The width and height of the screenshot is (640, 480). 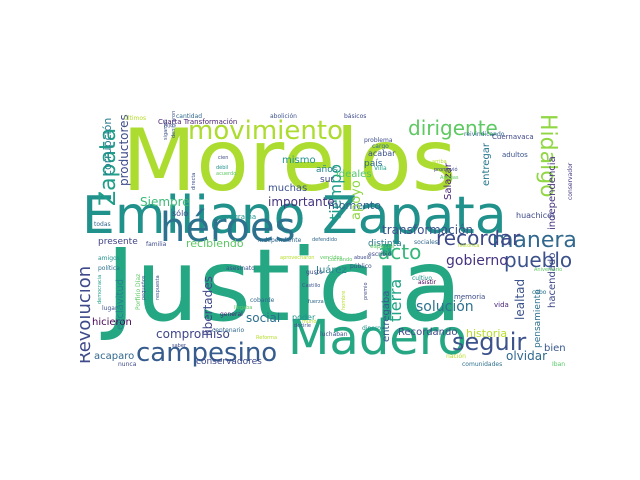 I want to click on cloud-word: público, so click(x=361, y=266).